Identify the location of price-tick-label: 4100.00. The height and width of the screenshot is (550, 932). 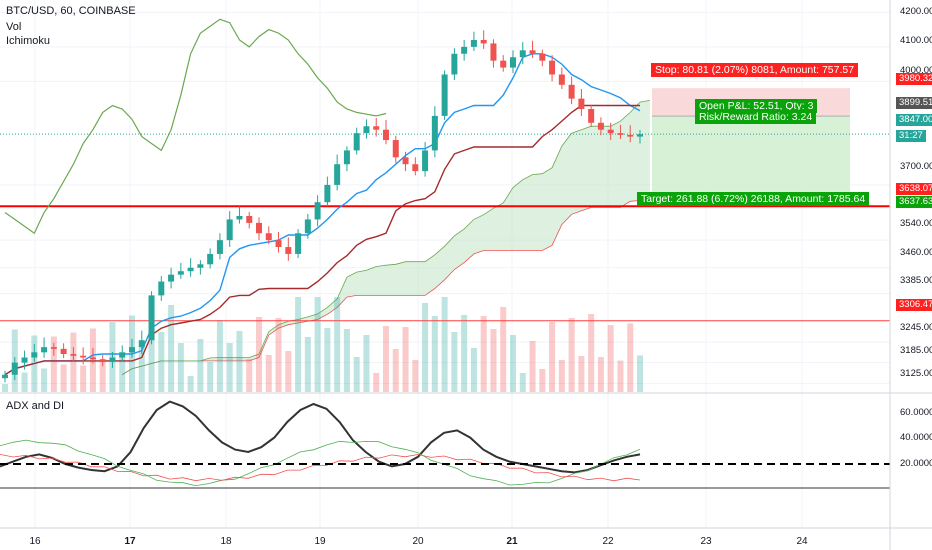
(916, 40).